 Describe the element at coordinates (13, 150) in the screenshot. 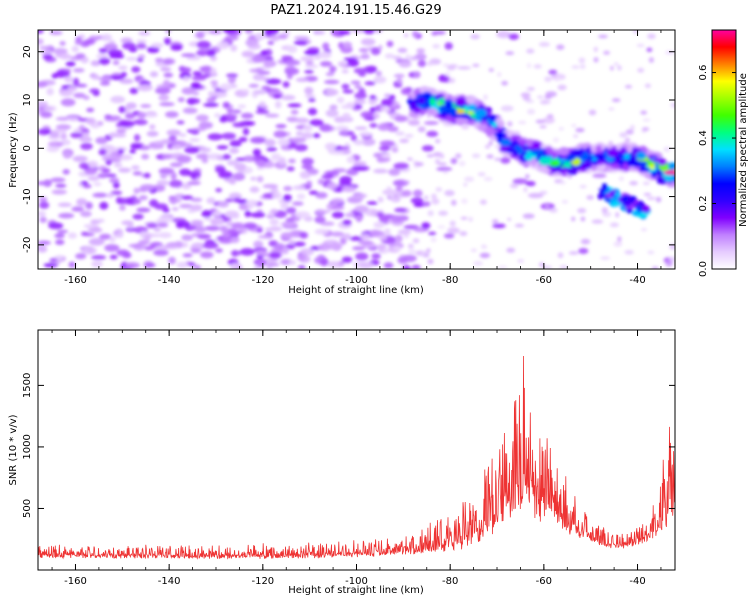

I see `spectrogram-y-label: Frequency (Hz)` at that location.